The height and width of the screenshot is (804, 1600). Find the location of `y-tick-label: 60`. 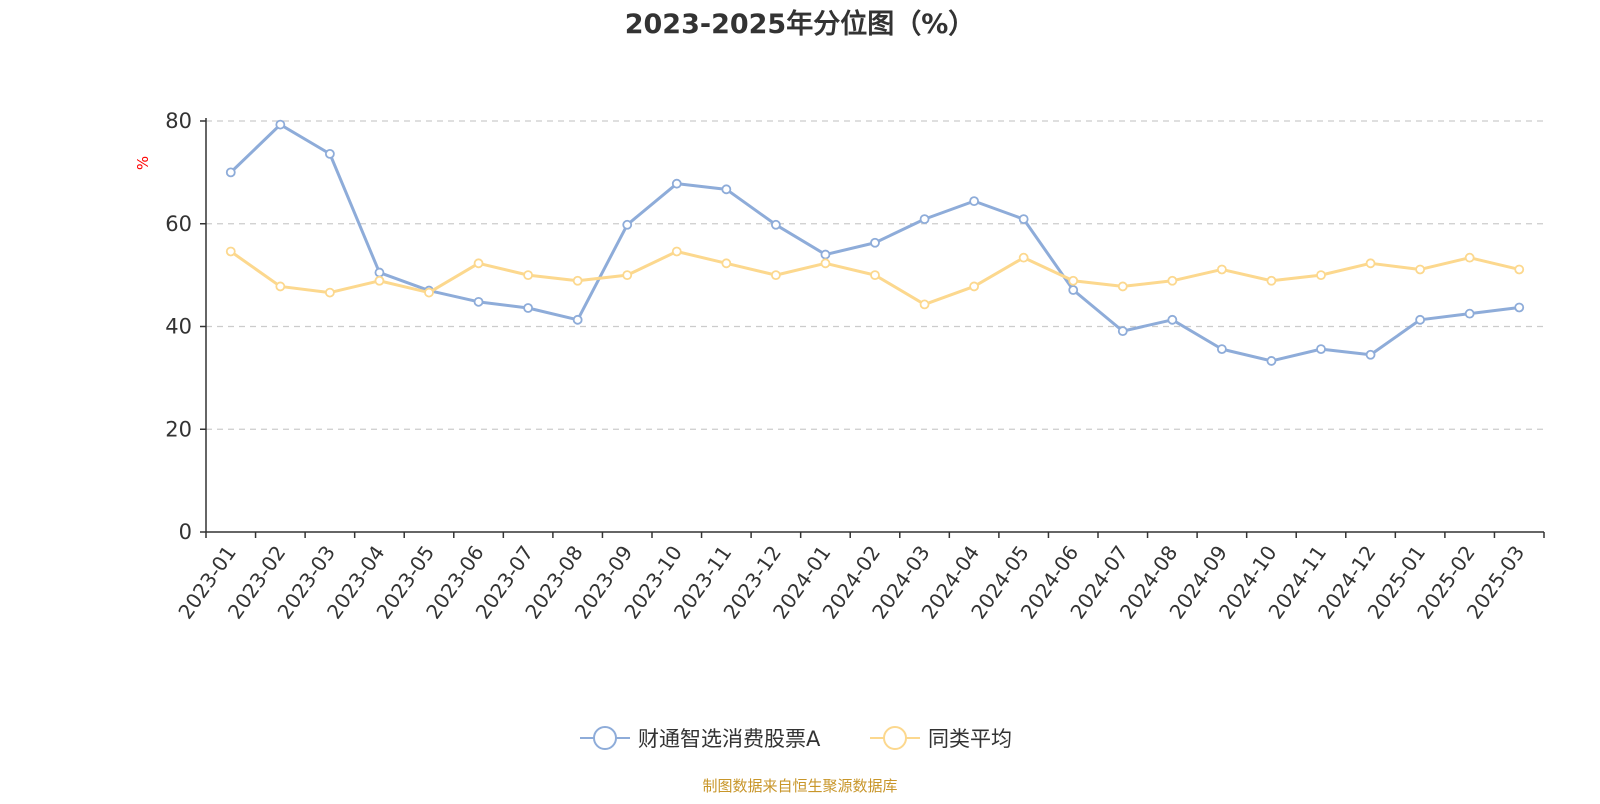

y-tick-label: 60 is located at coordinates (178, 224).